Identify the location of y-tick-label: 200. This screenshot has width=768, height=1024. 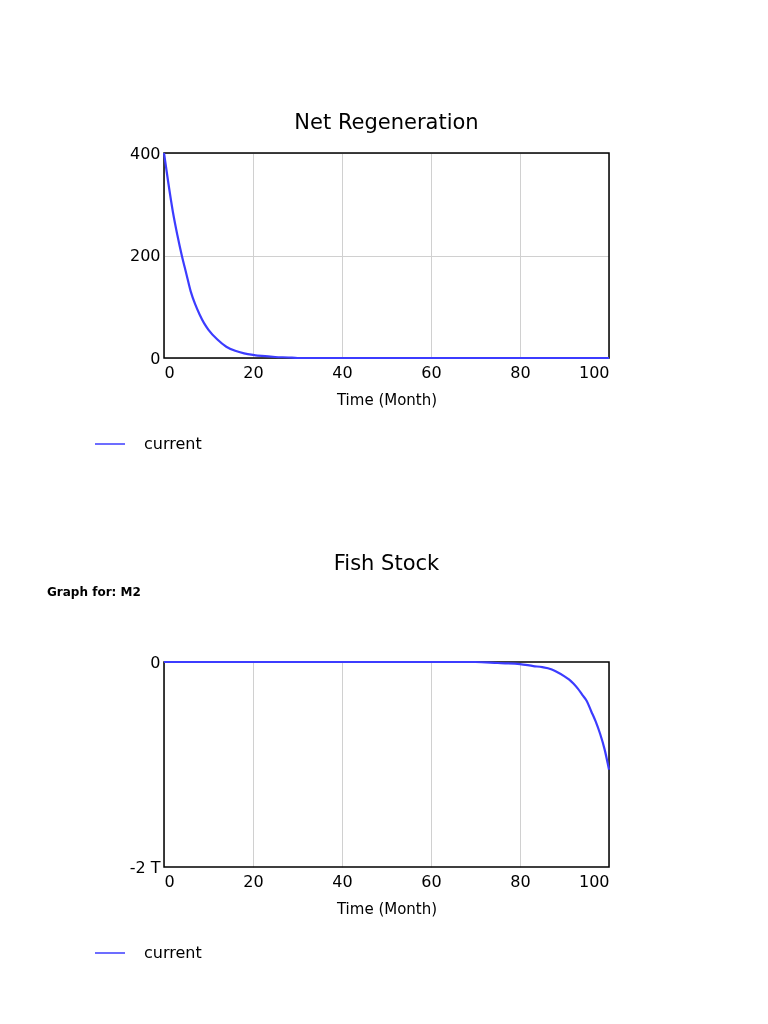
(145, 255).